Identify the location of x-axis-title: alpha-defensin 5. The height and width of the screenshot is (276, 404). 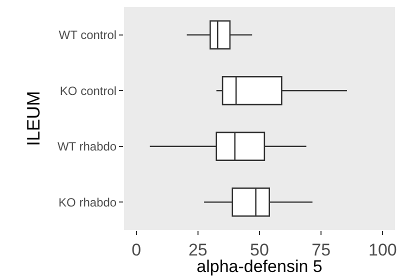
(259, 266).